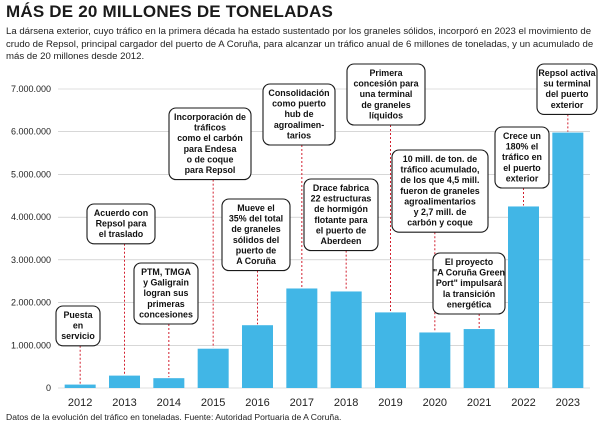 This screenshot has width=600, height=428. Describe the element at coordinates (166, 304) in the screenshot. I see `annotation-text: primeras` at that location.